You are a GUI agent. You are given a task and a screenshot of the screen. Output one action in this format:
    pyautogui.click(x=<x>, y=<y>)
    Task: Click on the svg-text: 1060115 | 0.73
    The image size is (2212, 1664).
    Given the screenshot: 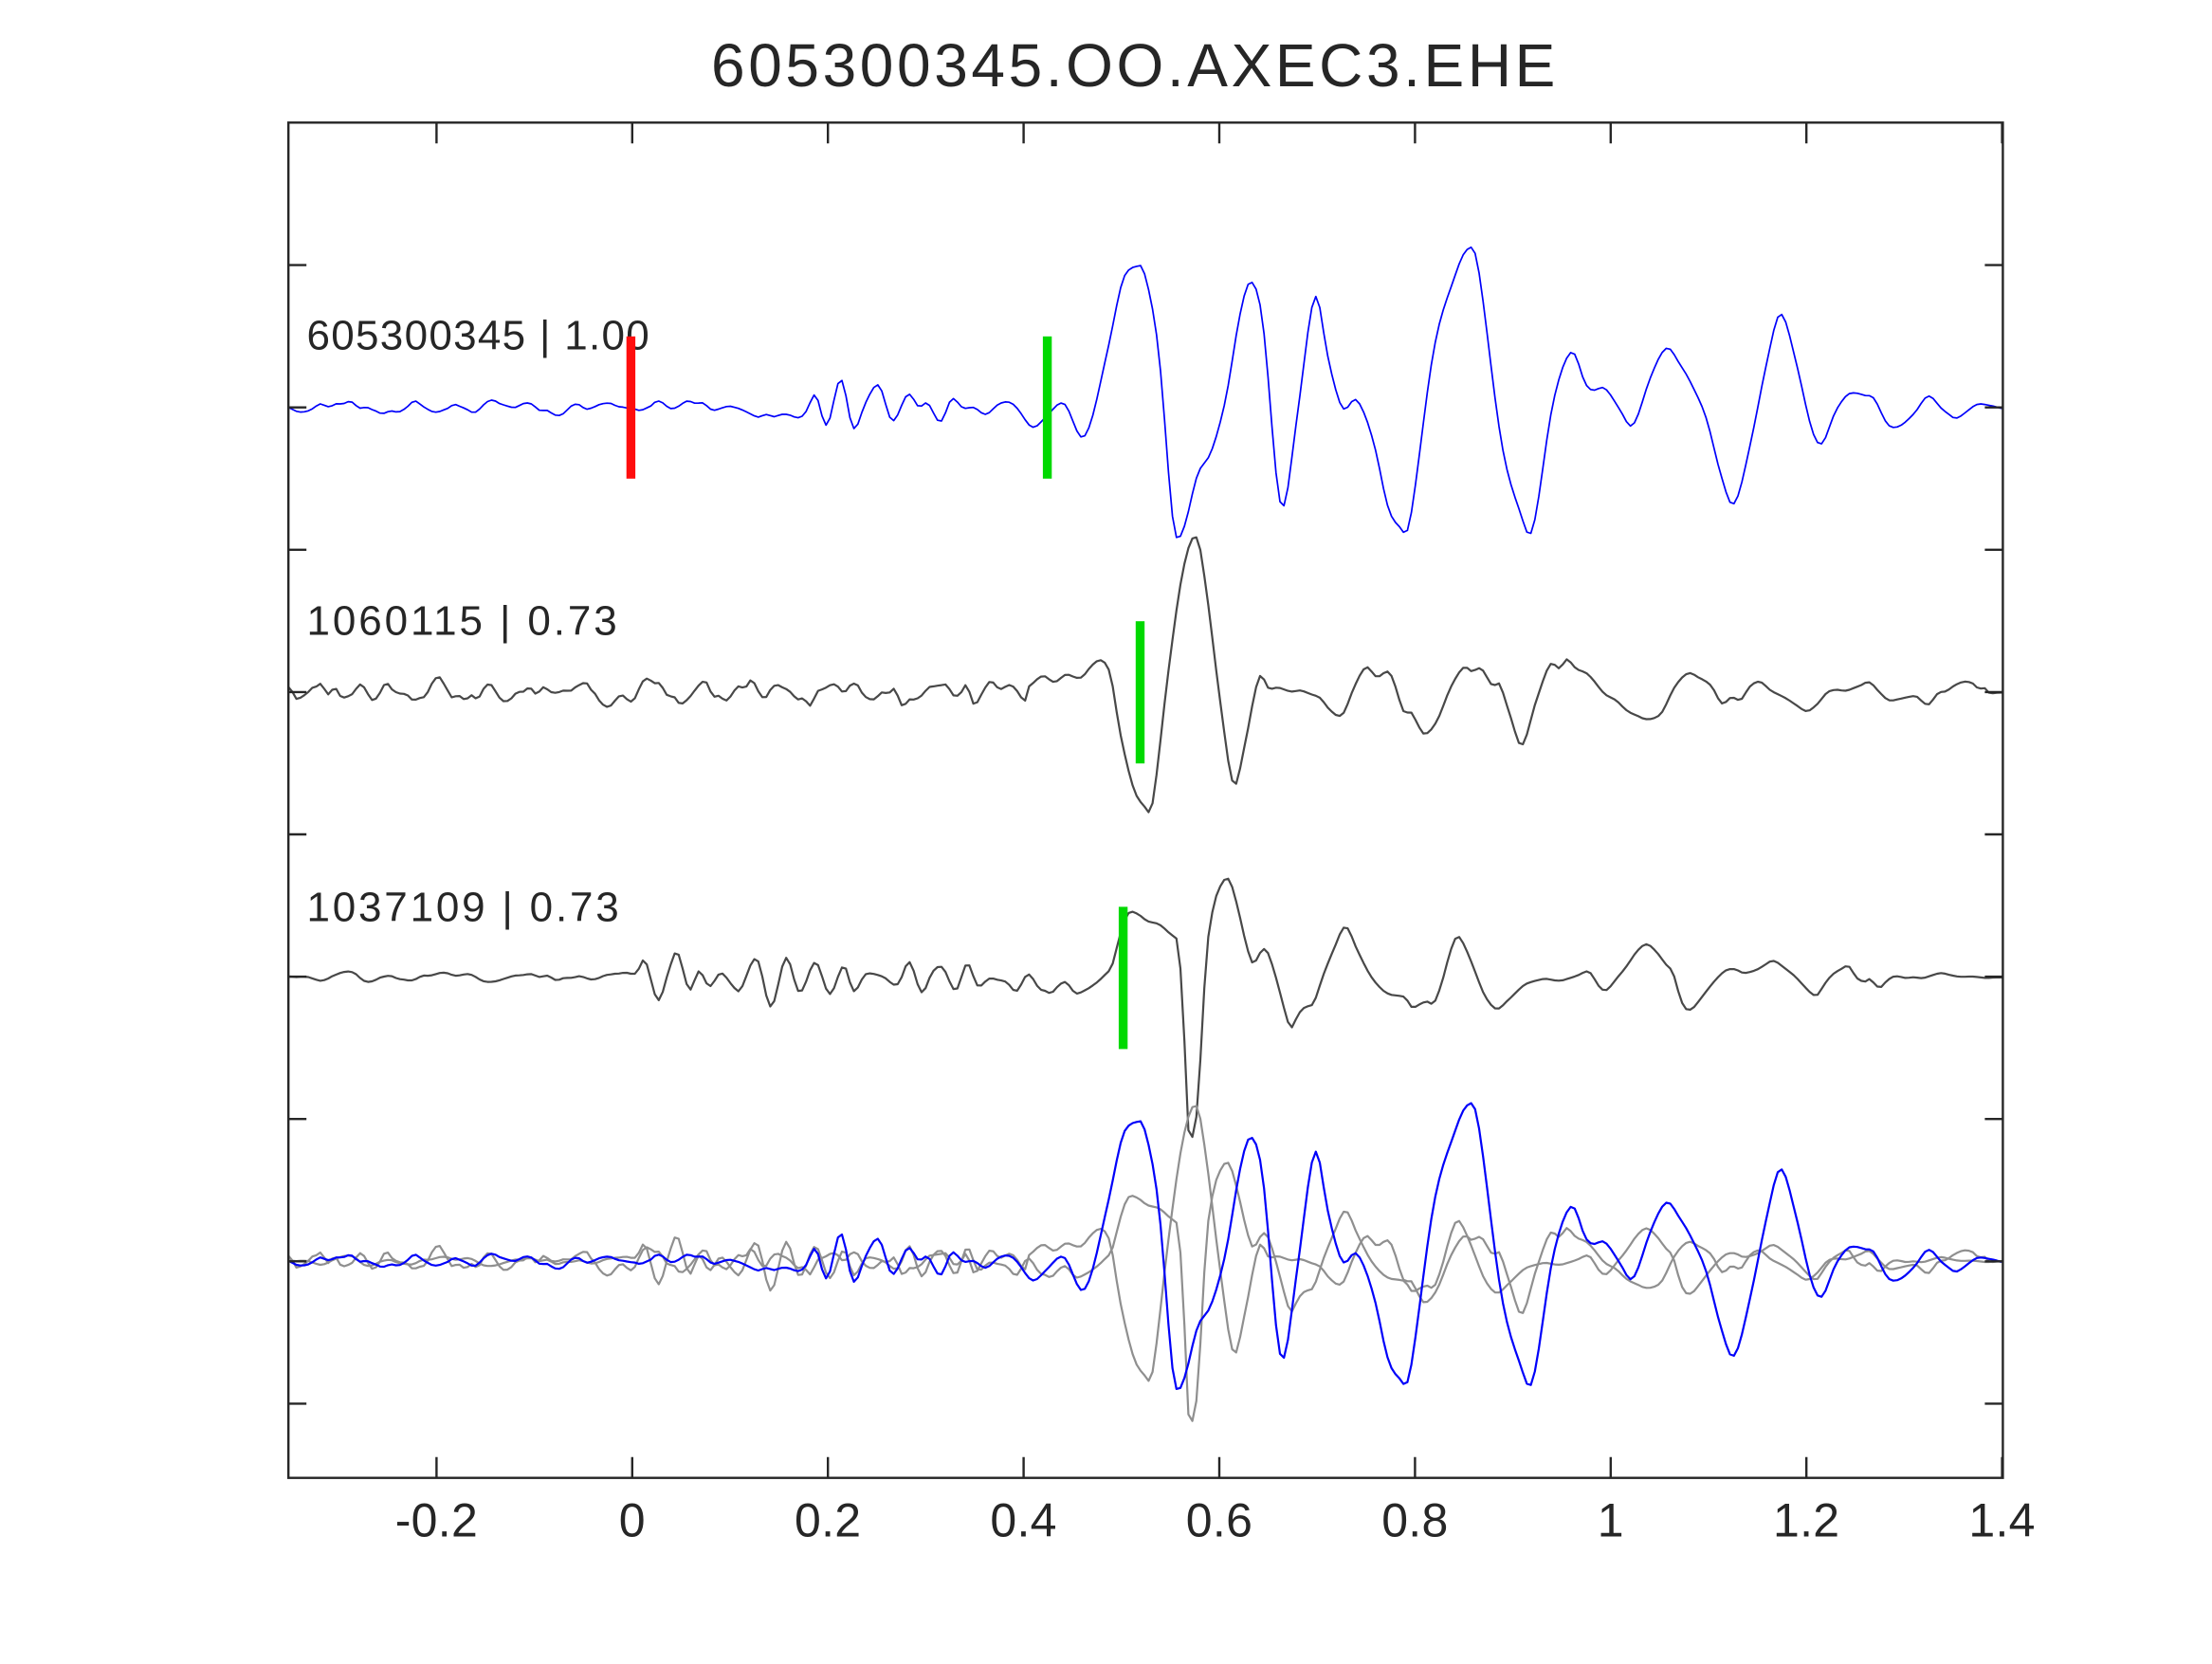 What is the action you would take?
    pyautogui.click(x=463, y=621)
    